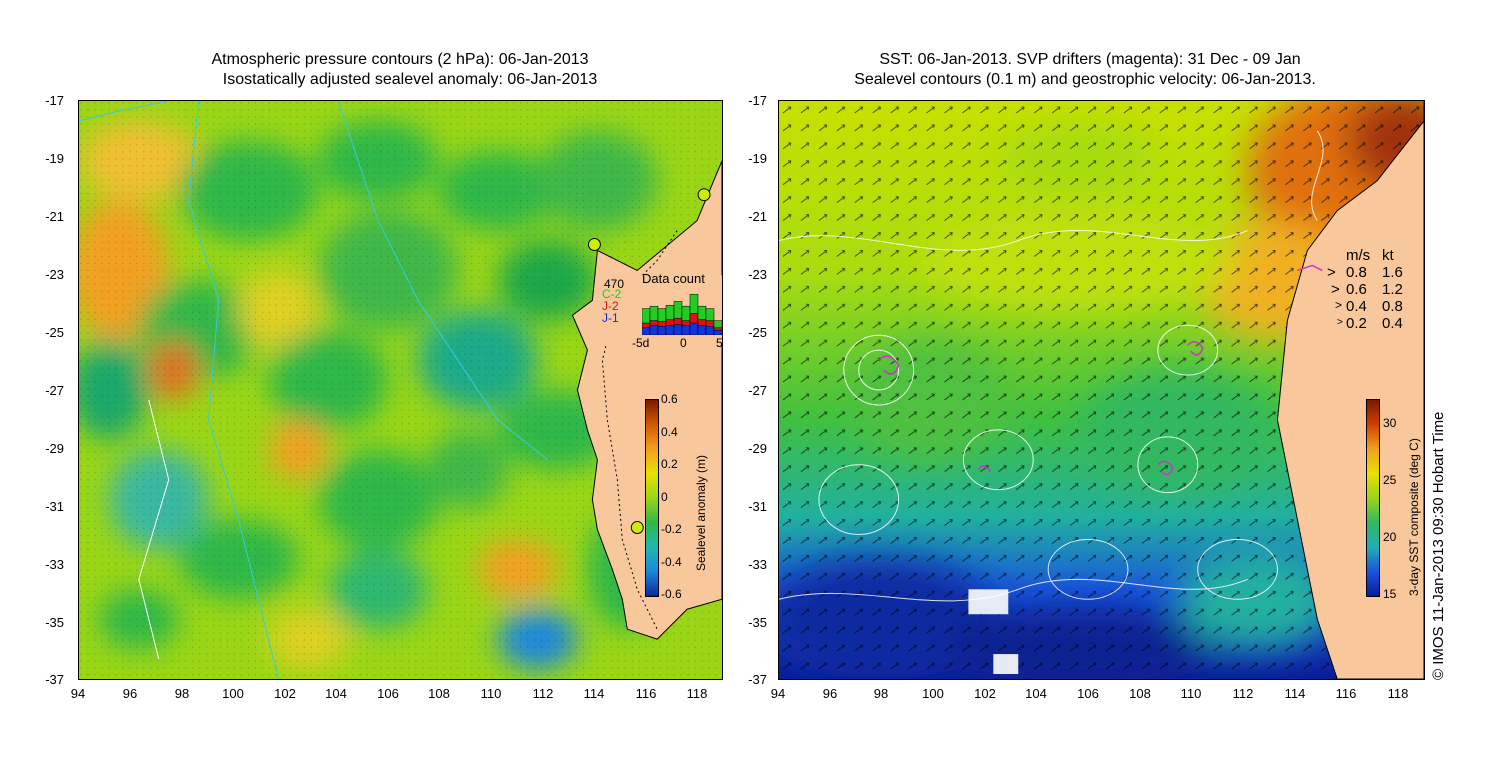 The width and height of the screenshot is (1500, 780). What do you see at coordinates (757, 274) in the screenshot?
I see `right-ytick-3: -23` at bounding box center [757, 274].